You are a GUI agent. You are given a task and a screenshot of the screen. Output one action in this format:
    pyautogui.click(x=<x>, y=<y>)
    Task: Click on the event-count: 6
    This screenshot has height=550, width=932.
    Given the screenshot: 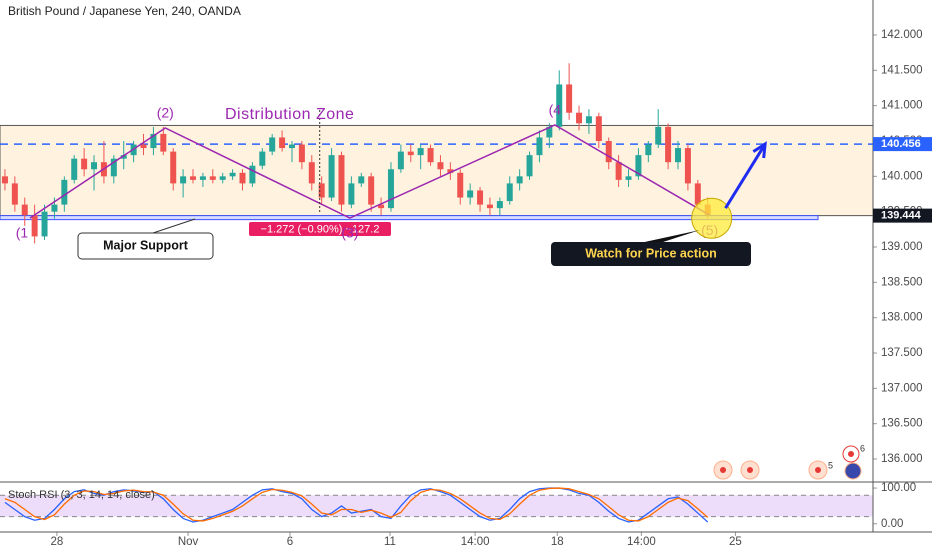 What is the action you would take?
    pyautogui.click(x=862, y=448)
    